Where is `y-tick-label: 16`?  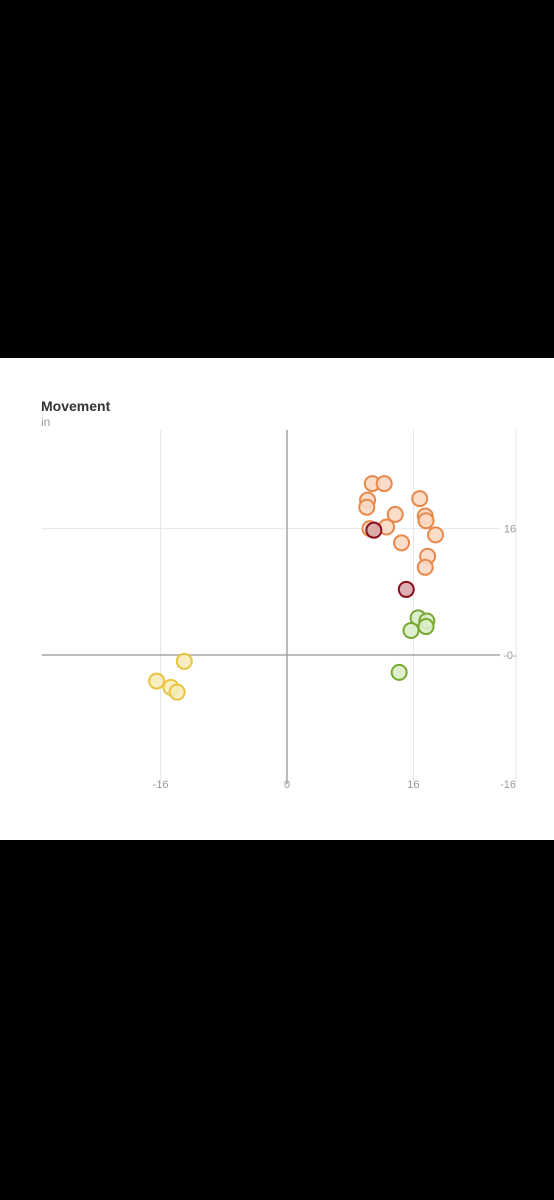
y-tick-label: 16 is located at coordinates (510, 530).